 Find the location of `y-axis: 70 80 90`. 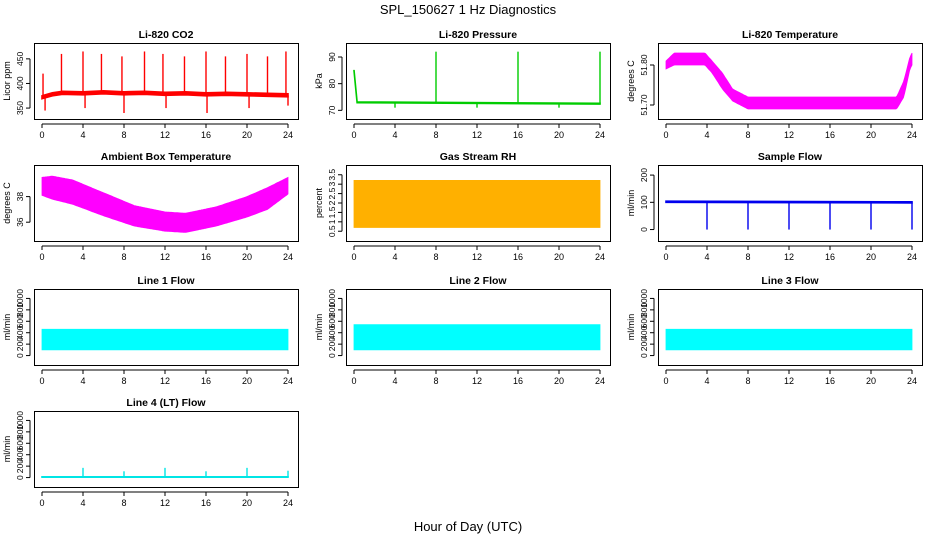

y-axis: 70 80 90 is located at coordinates (335, 83).